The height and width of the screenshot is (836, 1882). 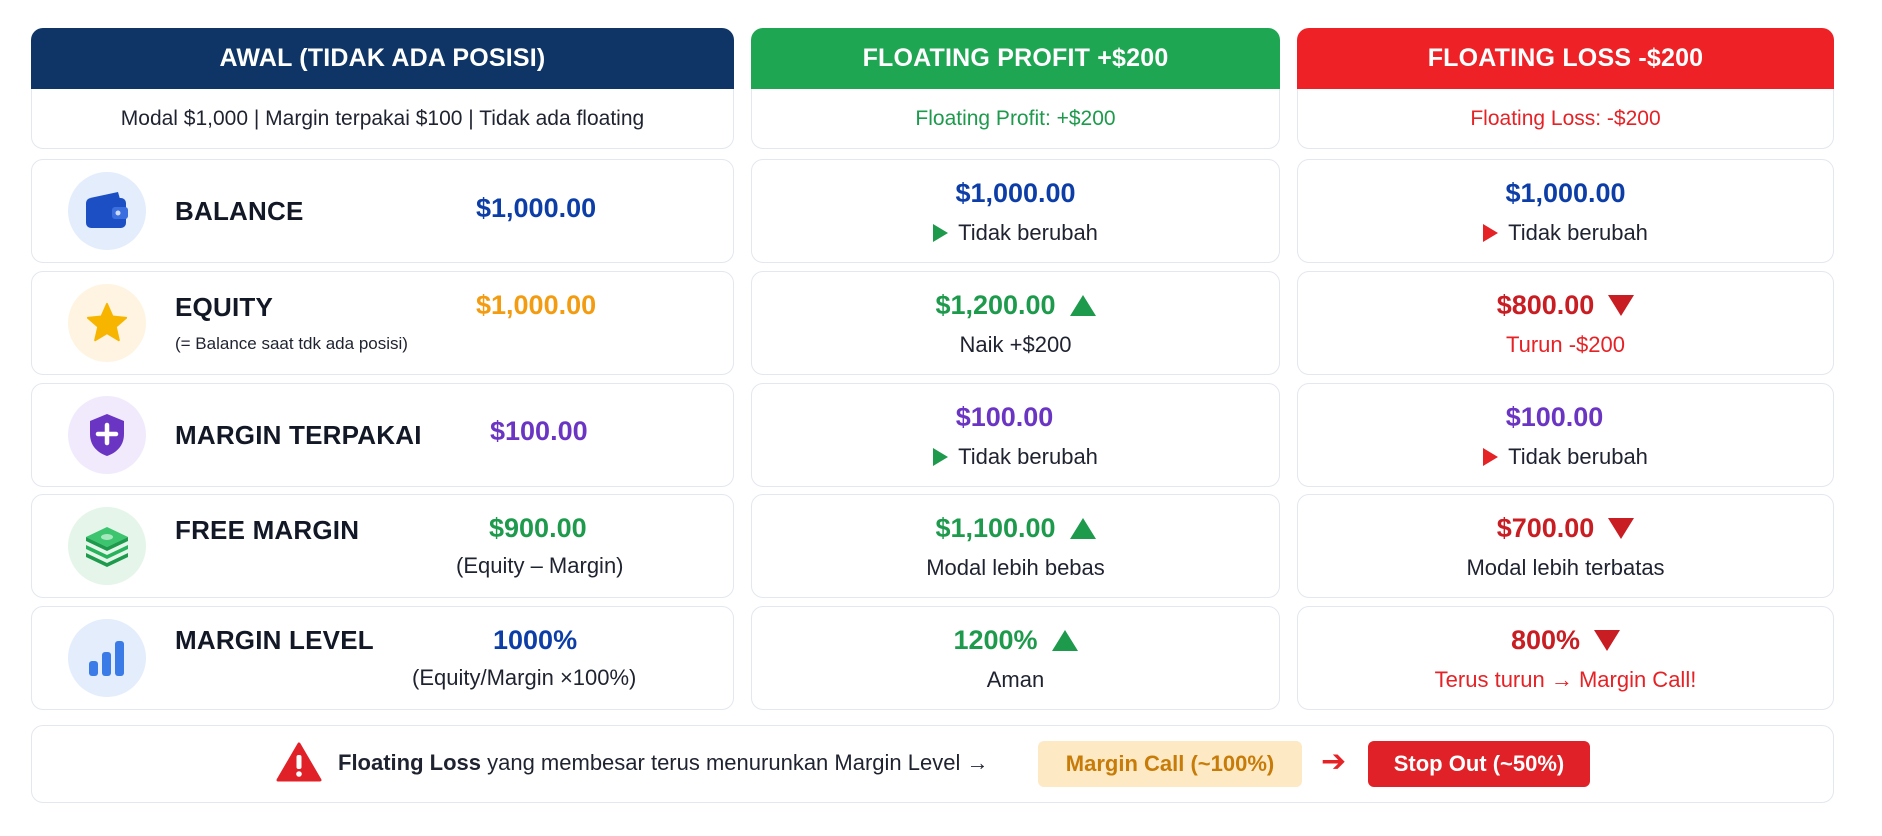 What do you see at coordinates (1565, 567) in the screenshot?
I see `note-free-margin-loss: Modal lebih terbatas` at bounding box center [1565, 567].